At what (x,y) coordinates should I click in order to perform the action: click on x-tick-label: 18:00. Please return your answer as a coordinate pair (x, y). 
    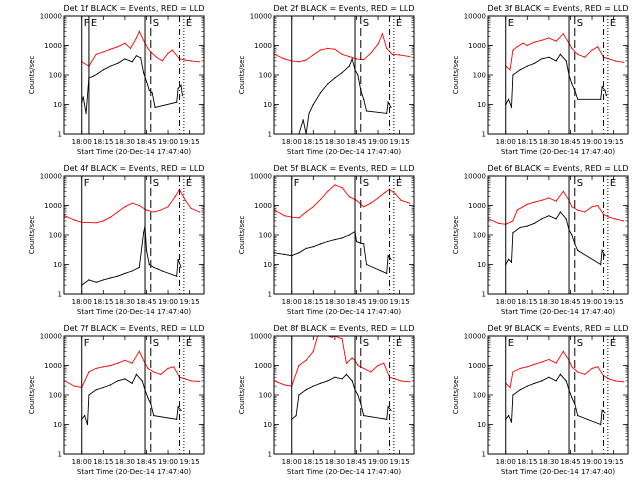
    Looking at the image, I should click on (506, 462).